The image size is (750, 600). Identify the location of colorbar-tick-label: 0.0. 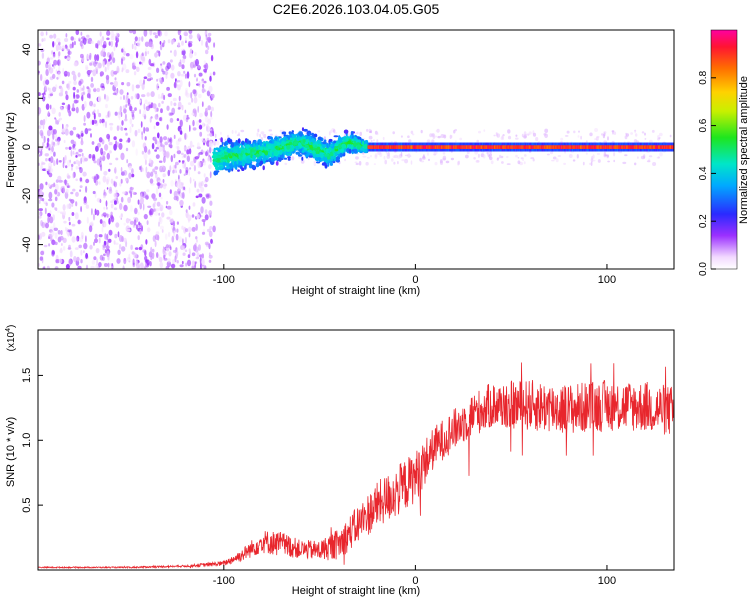
(703, 269).